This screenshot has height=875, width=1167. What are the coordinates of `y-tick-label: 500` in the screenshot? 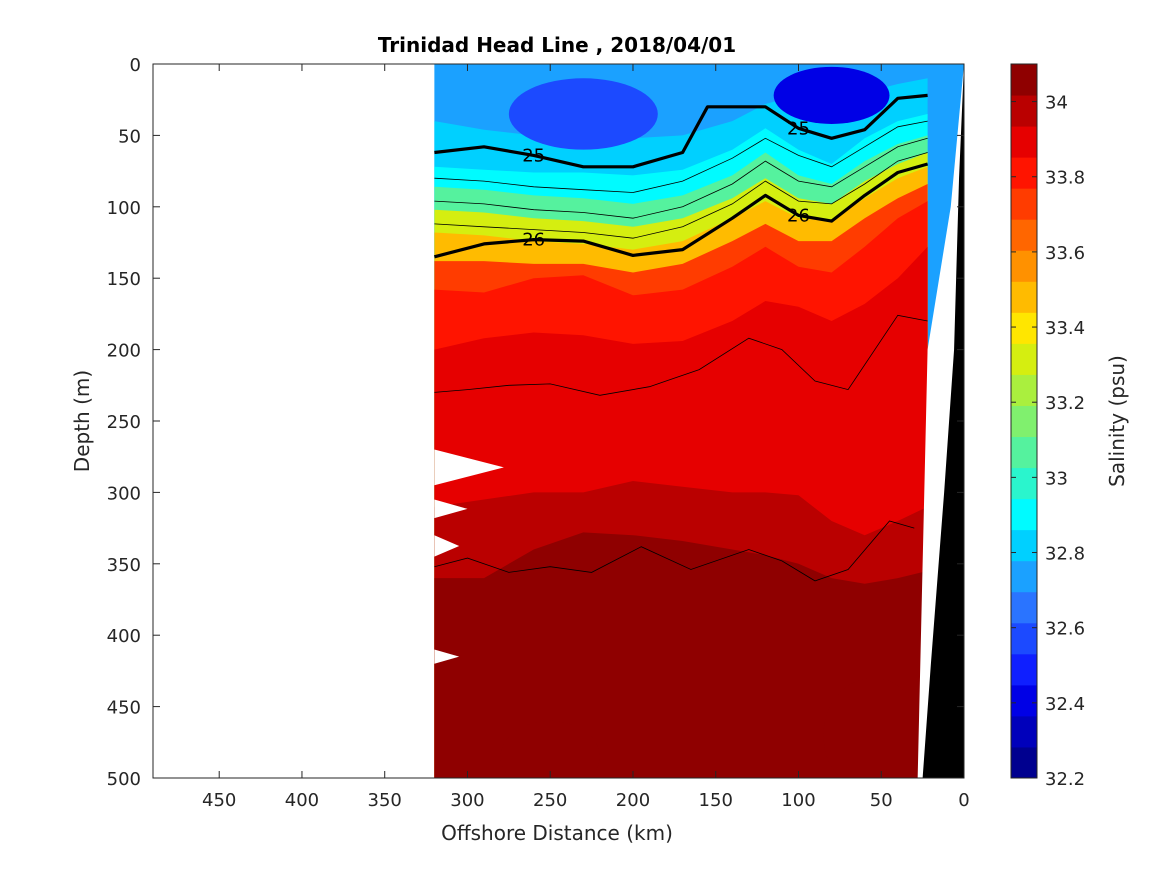 It's located at (124, 779).